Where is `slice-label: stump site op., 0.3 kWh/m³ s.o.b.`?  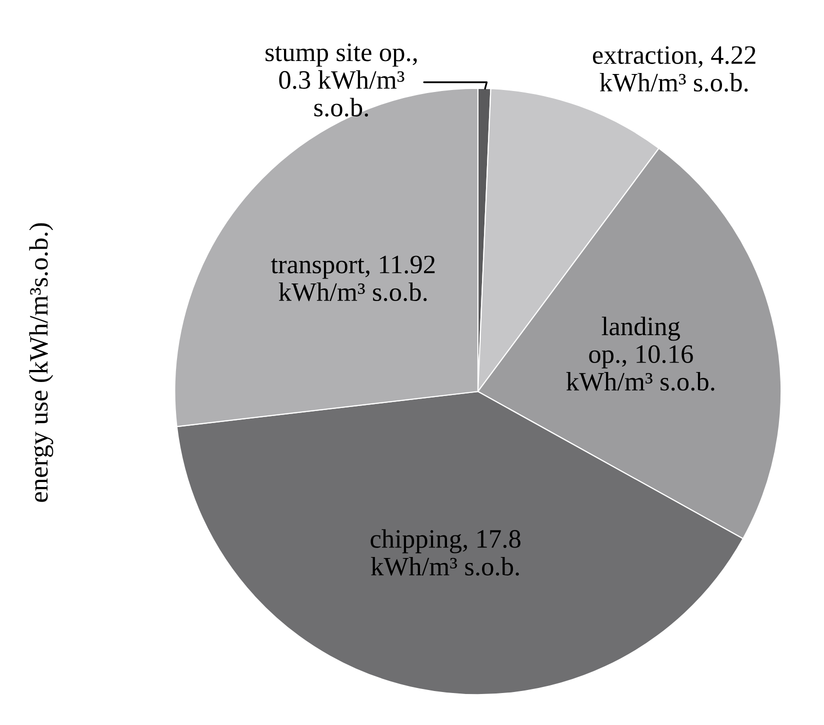 slice-label: stump site op., 0.3 kWh/m³ s.o.b. is located at coordinates (341, 80).